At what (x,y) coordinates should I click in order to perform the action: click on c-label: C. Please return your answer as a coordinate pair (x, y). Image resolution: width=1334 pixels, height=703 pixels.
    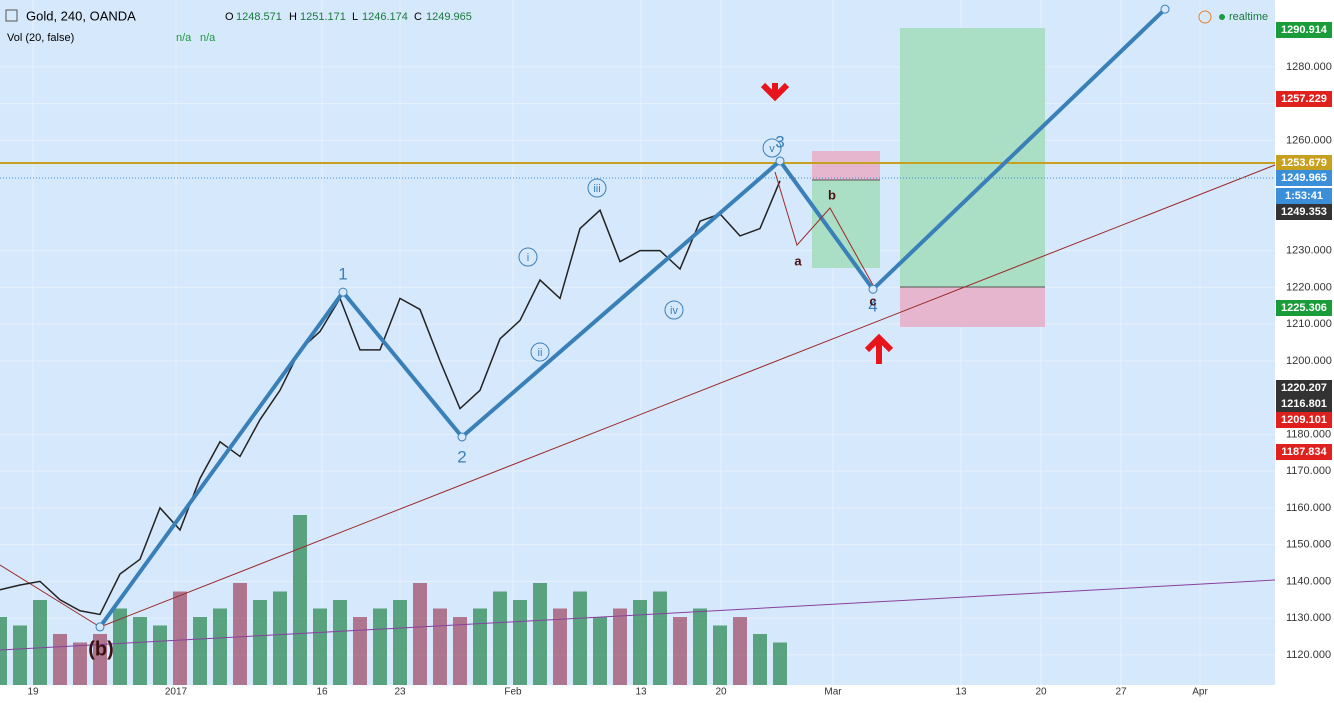
    Looking at the image, I should click on (418, 17).